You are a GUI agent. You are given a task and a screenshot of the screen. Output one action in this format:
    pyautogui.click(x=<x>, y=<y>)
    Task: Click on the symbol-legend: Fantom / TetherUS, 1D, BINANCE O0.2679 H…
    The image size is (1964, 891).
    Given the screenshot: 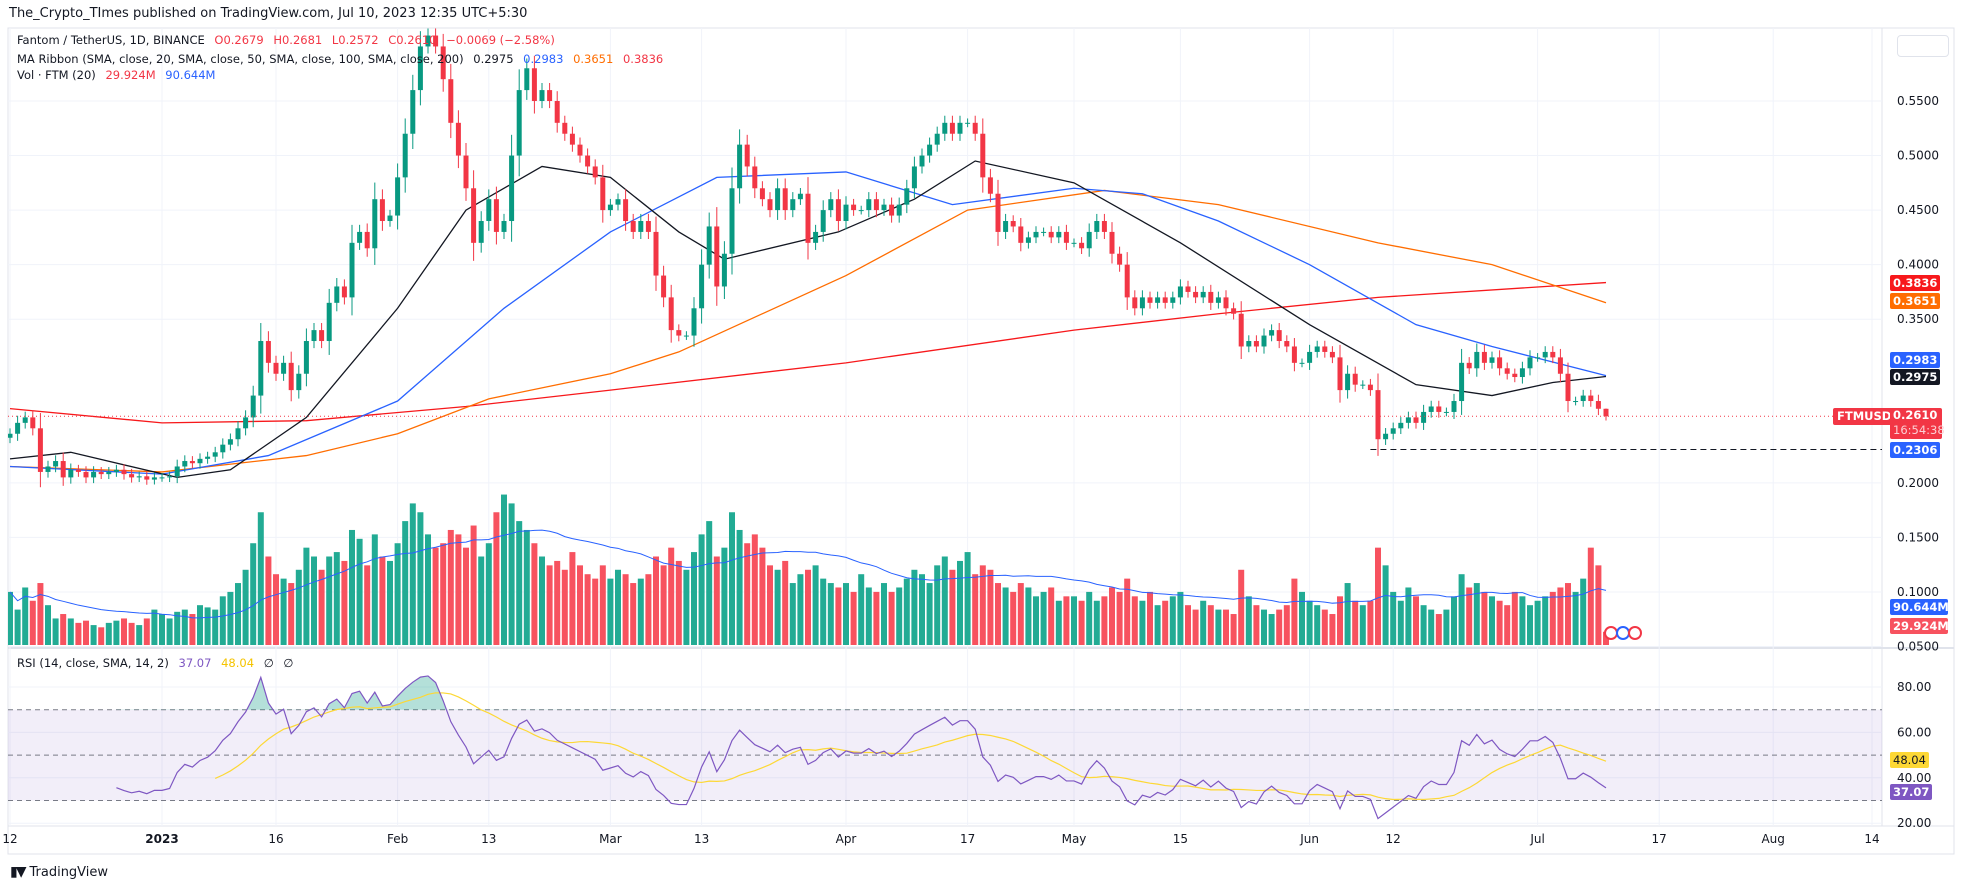 What is the action you would take?
    pyautogui.click(x=289, y=40)
    